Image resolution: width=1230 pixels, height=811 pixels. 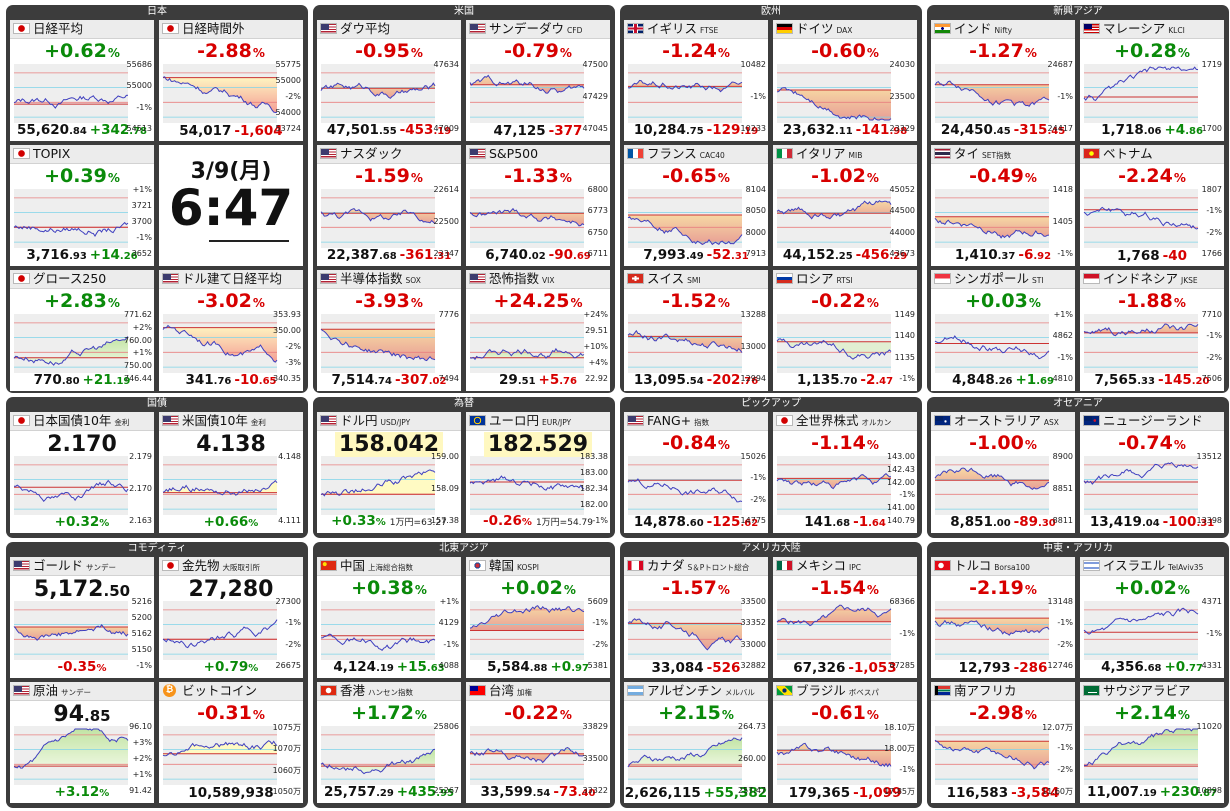 I want to click on axis-label: 17.85万, so click(x=899, y=791).